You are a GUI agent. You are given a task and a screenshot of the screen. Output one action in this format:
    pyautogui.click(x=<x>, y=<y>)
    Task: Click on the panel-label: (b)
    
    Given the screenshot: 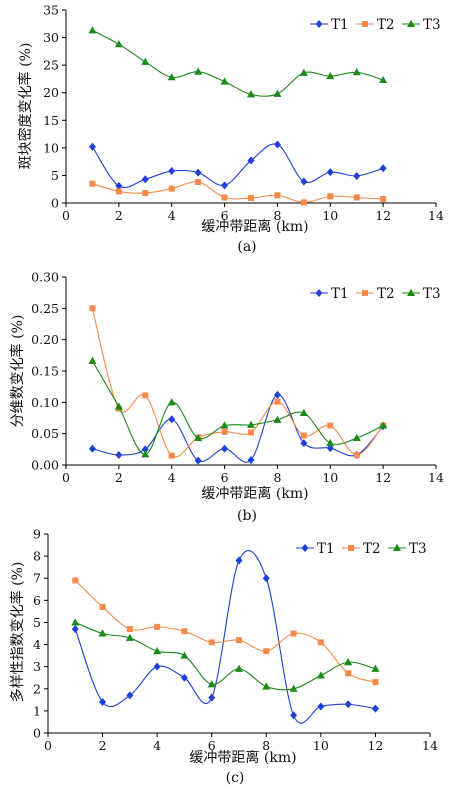 What is the action you would take?
    pyautogui.click(x=247, y=516)
    